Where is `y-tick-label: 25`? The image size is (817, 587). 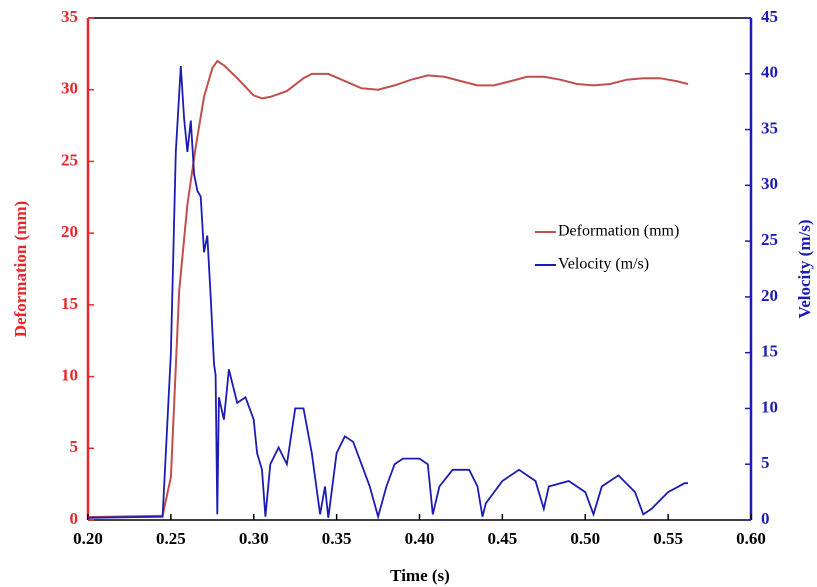
y-tick-label: 25 is located at coordinates (69, 159).